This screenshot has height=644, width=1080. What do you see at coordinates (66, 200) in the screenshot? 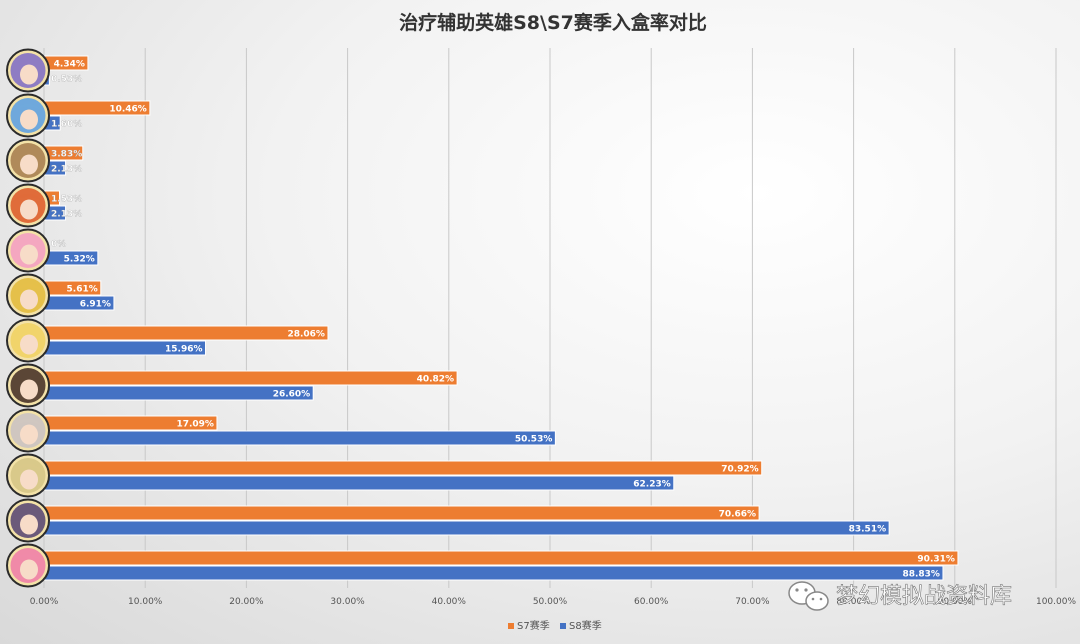
I see `data-label: 1.53%` at bounding box center [66, 200].